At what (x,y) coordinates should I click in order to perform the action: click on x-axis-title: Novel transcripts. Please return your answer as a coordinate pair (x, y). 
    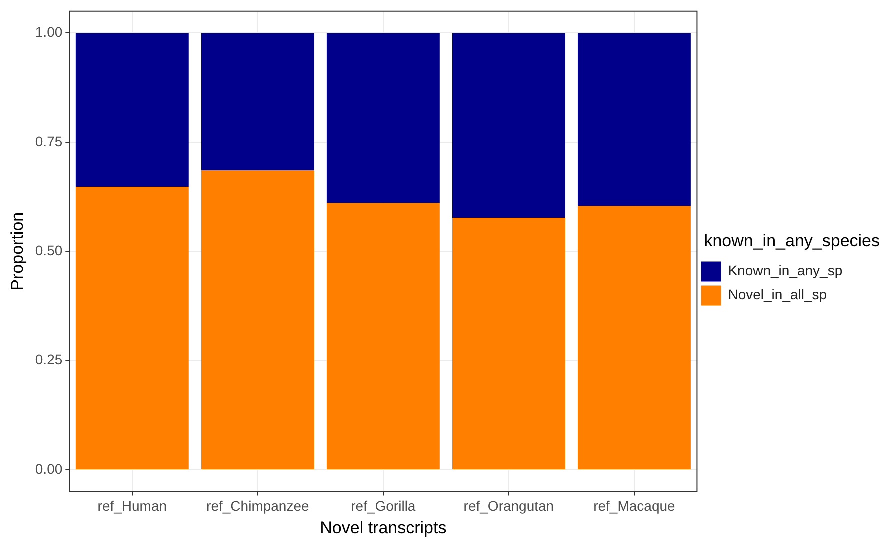
    Looking at the image, I should click on (383, 528).